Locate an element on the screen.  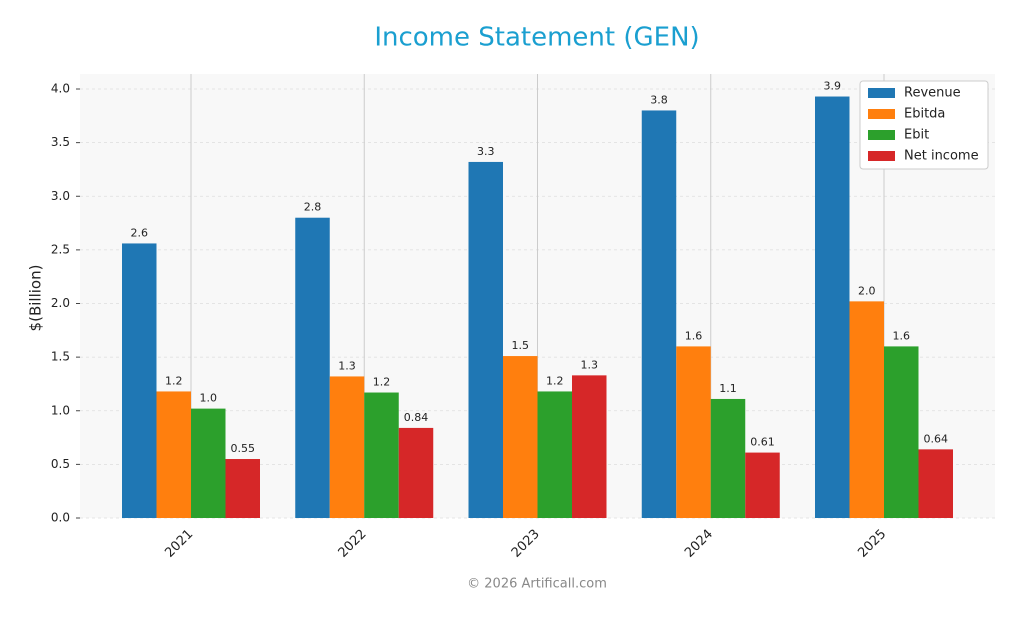
value-label: 0.61 is located at coordinates (762, 442).